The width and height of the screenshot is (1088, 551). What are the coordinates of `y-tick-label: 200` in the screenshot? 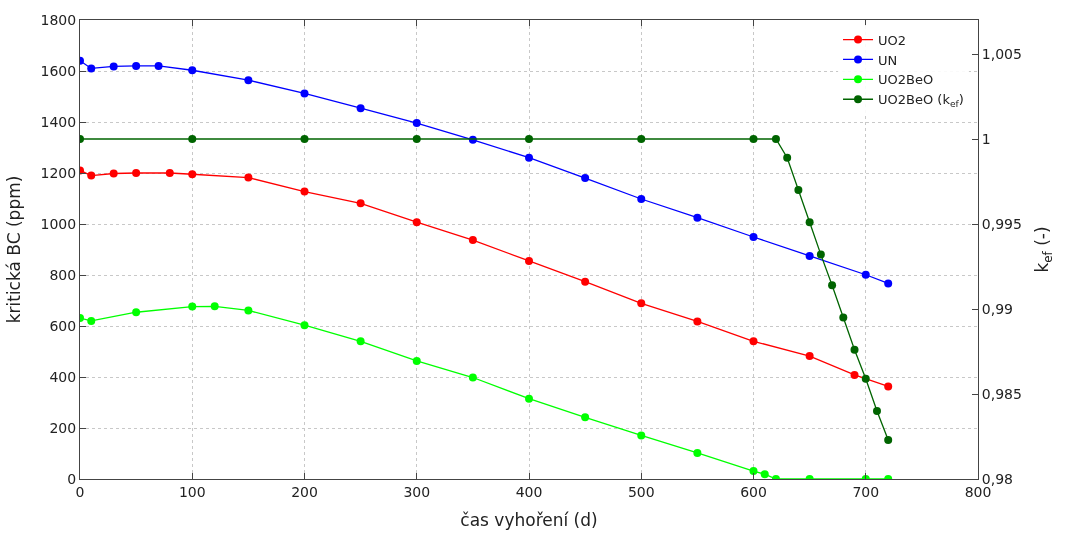 It's located at (63, 427).